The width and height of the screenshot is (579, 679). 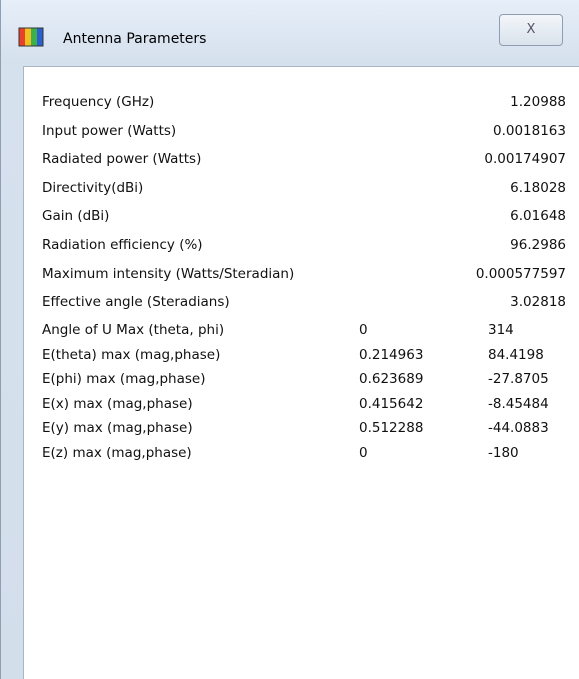 What do you see at coordinates (391, 354) in the screenshot?
I see `param-value: 0.214963` at bounding box center [391, 354].